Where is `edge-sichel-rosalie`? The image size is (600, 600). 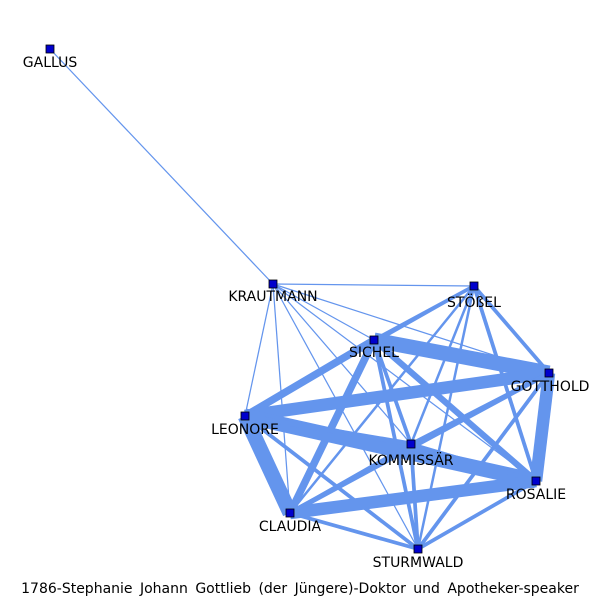 edge-sichel-rosalie is located at coordinates (455, 410).